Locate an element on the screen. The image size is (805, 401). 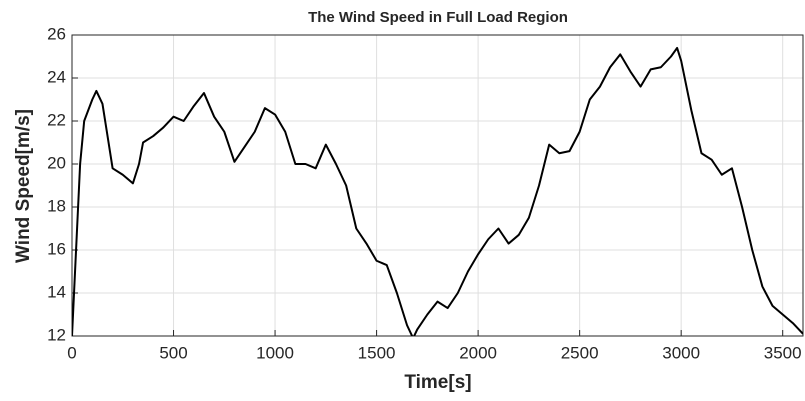
y-tick-label: 16 is located at coordinates (56, 248).